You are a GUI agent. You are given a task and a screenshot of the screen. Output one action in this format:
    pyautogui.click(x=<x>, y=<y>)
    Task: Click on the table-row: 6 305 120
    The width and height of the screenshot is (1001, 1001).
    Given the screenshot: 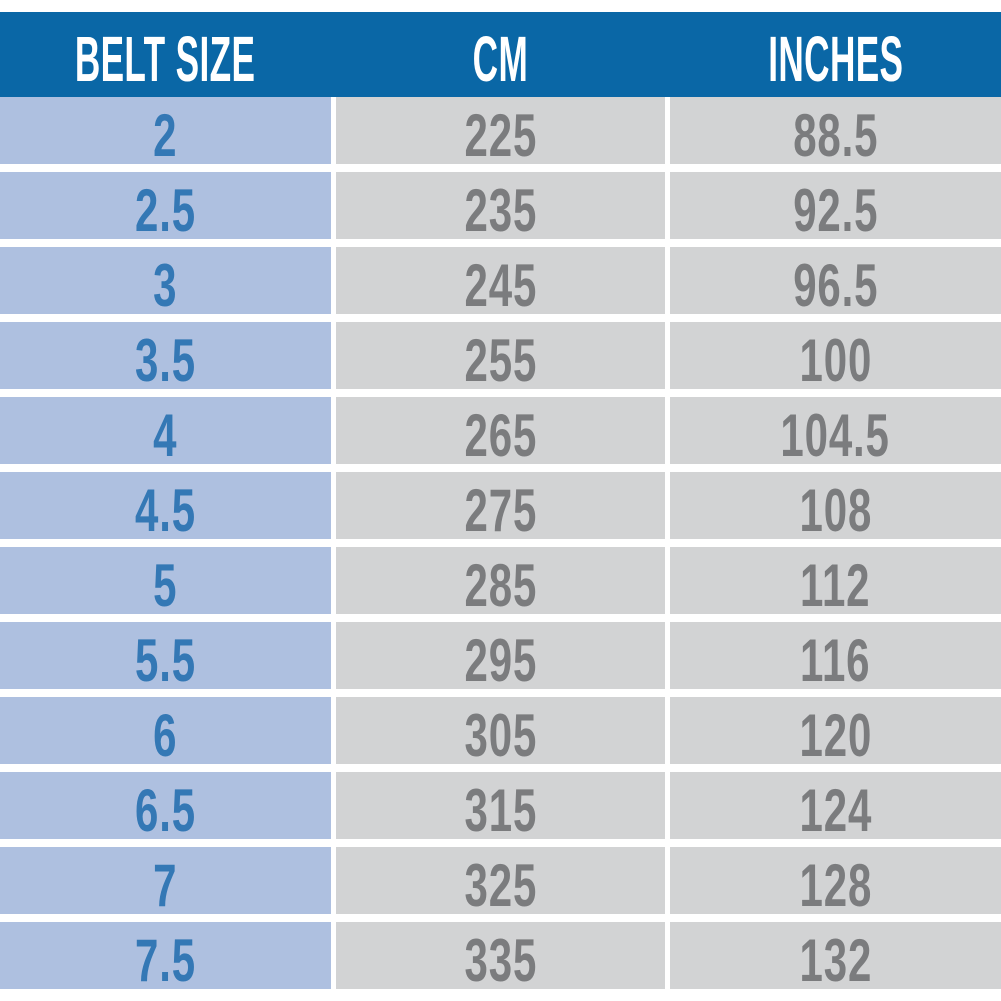 What is the action you would take?
    pyautogui.click(x=500, y=733)
    